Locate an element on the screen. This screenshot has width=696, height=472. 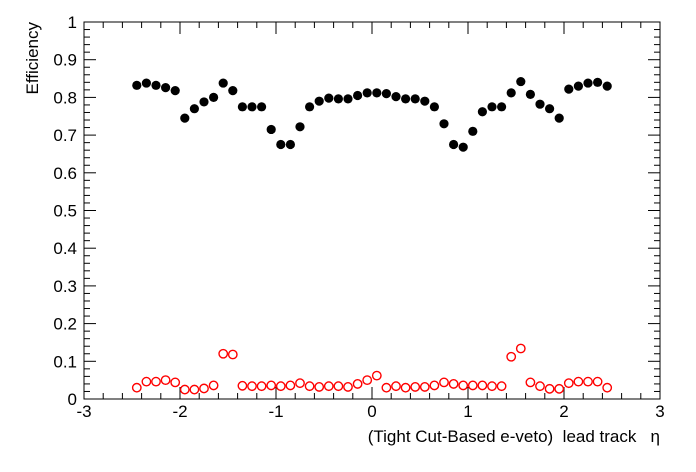
x-axis-title: (Tight Cut-Based e-veto) lead track η is located at coordinates (514, 436).